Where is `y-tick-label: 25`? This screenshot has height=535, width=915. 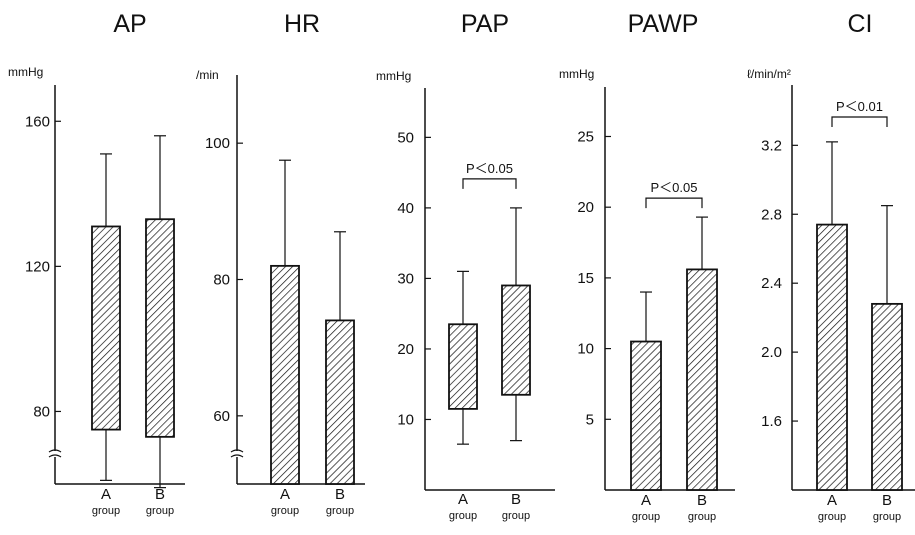 y-tick-label: 25 is located at coordinates (585, 136).